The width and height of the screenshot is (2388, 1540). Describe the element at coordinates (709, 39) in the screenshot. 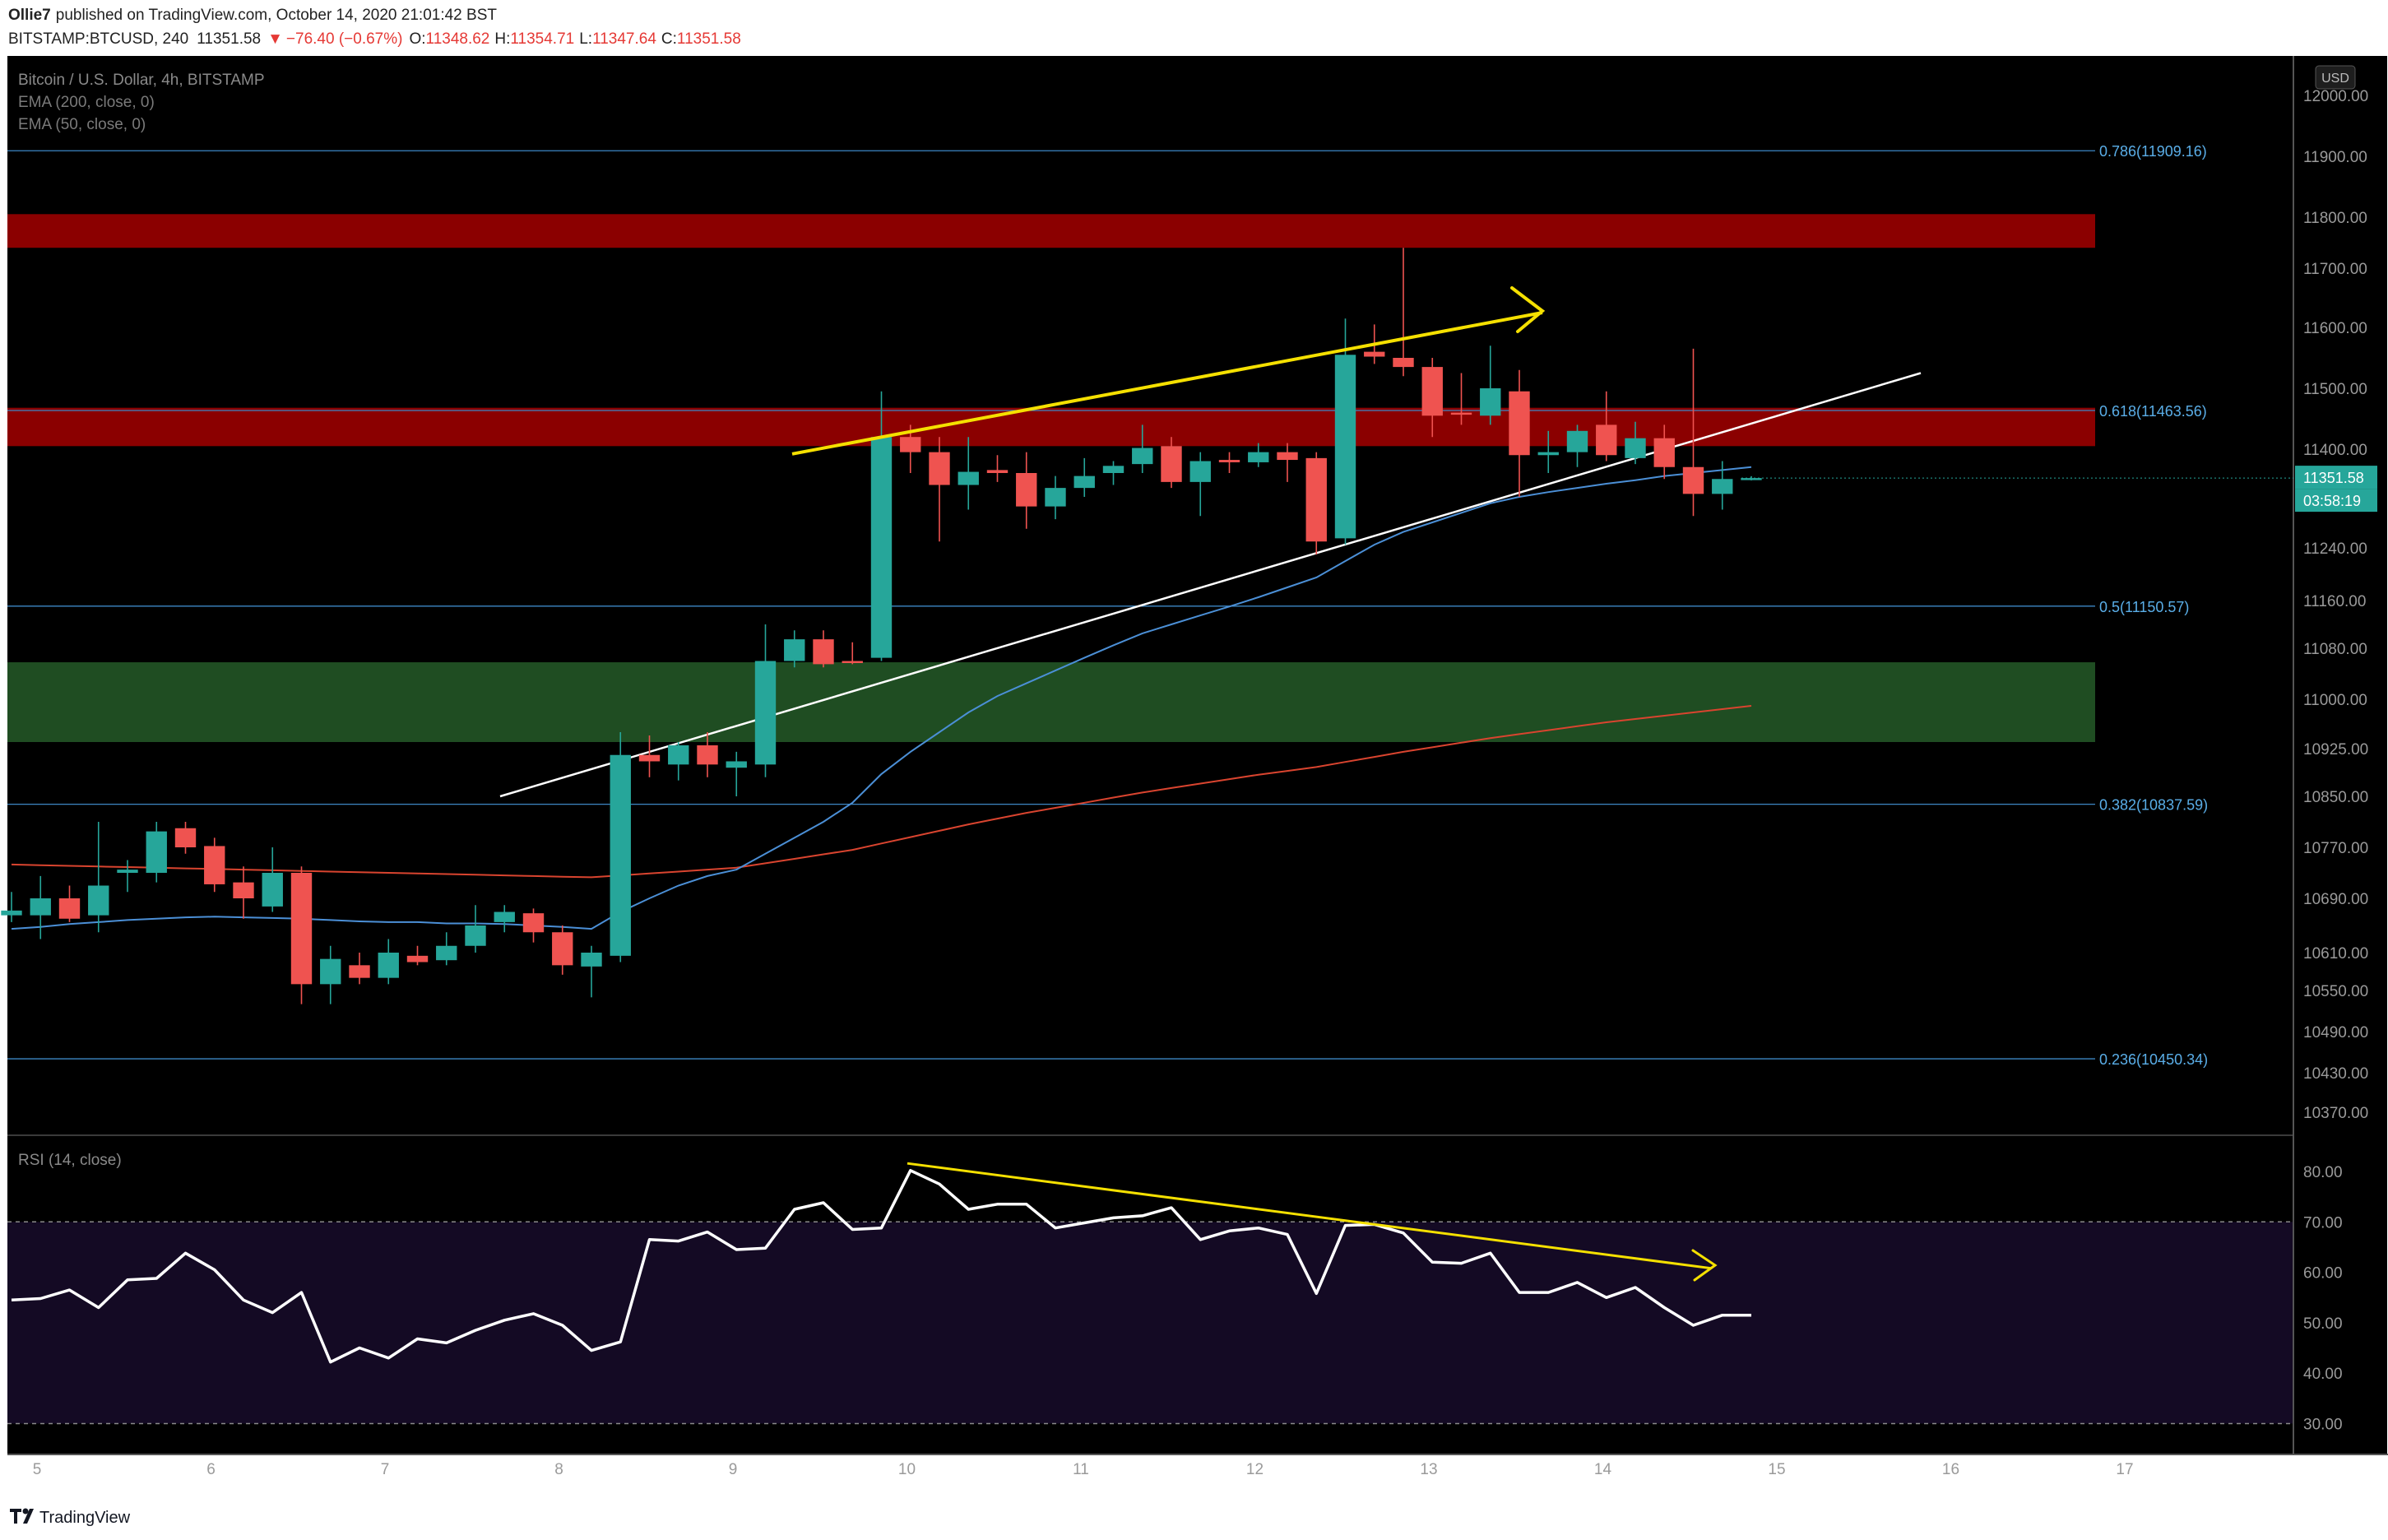

I see `close-value: 11351.58` at that location.